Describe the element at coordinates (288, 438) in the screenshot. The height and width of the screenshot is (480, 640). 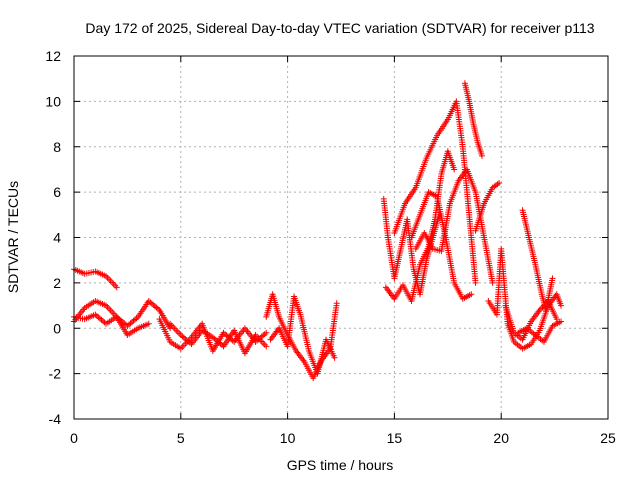
I see `x-tick-label: 10` at that location.